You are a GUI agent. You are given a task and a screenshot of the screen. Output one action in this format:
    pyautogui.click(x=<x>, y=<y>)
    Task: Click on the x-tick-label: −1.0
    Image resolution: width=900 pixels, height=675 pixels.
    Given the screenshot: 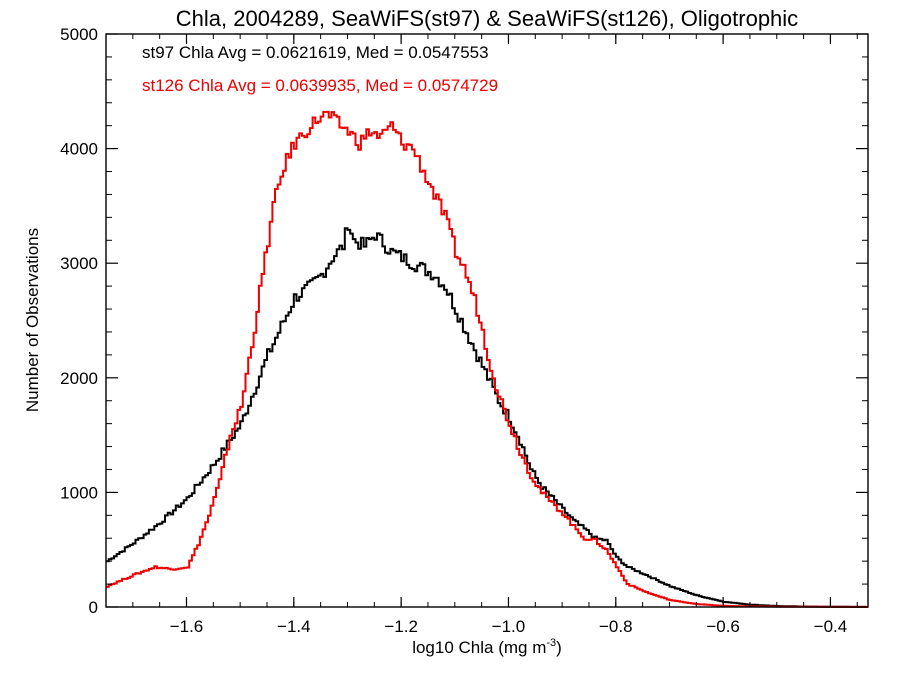 What is the action you would take?
    pyautogui.click(x=509, y=626)
    